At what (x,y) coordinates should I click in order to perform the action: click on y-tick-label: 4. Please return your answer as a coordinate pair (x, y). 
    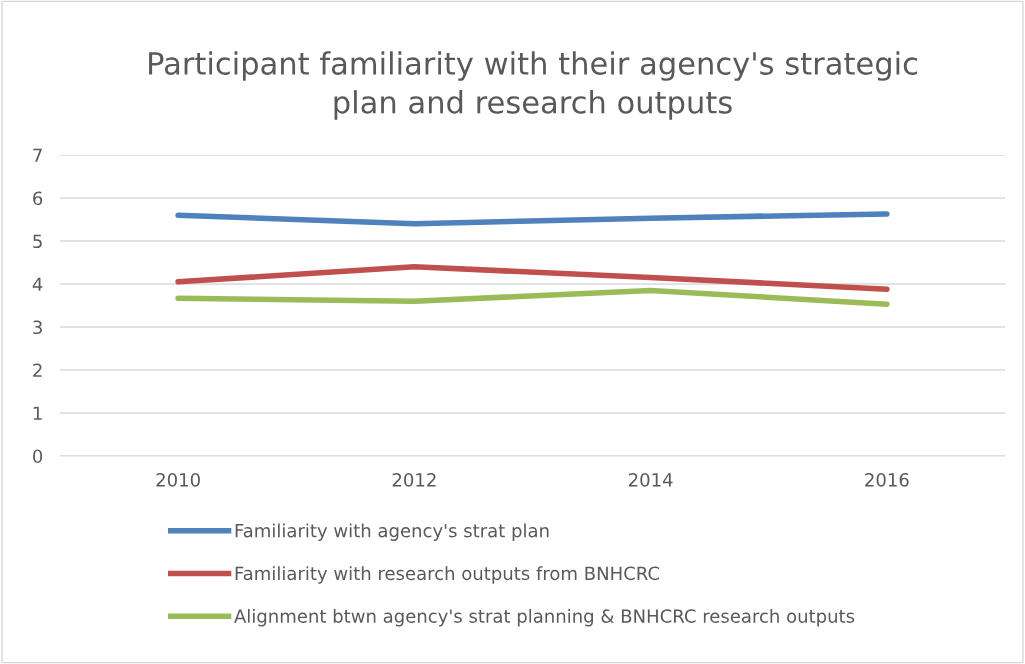
    Looking at the image, I should click on (37, 284).